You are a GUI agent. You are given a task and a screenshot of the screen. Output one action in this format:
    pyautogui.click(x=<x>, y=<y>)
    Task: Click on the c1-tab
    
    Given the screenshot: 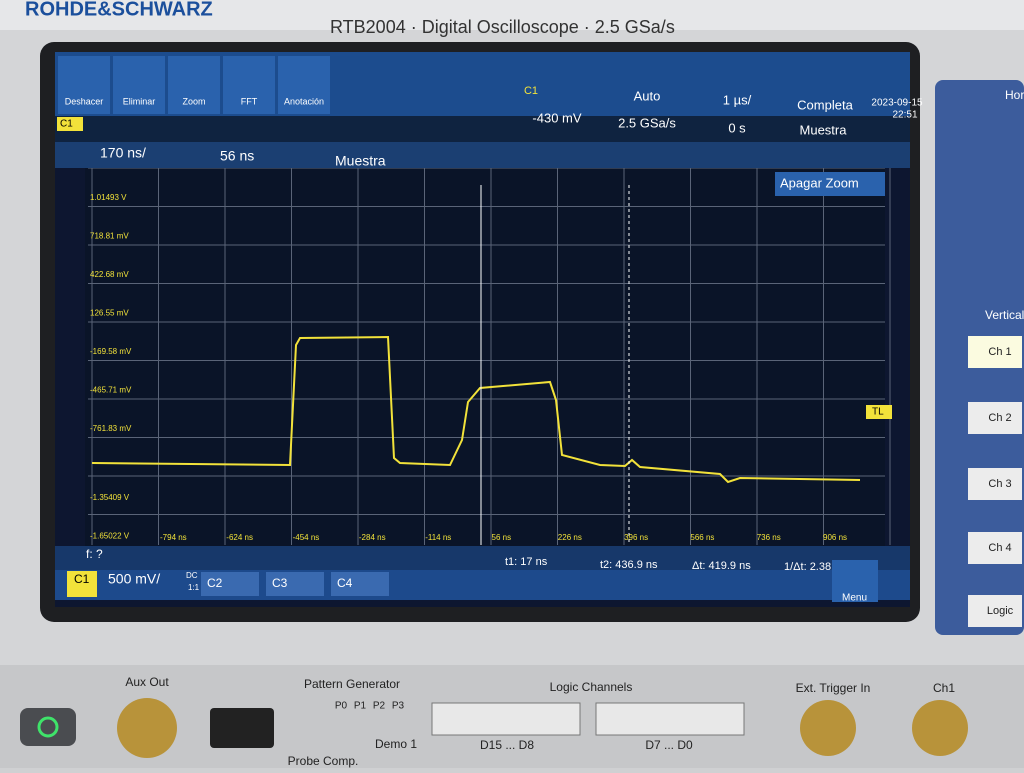 What is the action you would take?
    pyautogui.click(x=82, y=584)
    